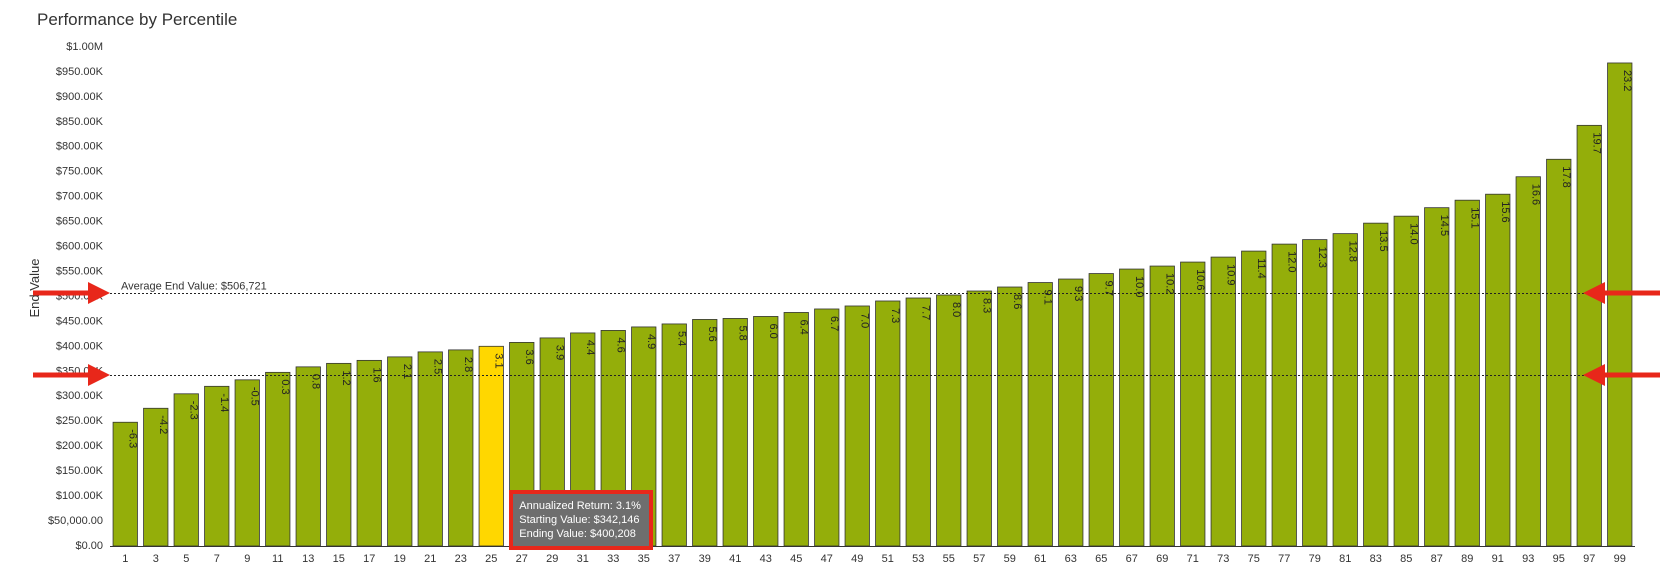  Describe the element at coordinates (80, 446) in the screenshot. I see `y-tick-label: $200.00K` at that location.